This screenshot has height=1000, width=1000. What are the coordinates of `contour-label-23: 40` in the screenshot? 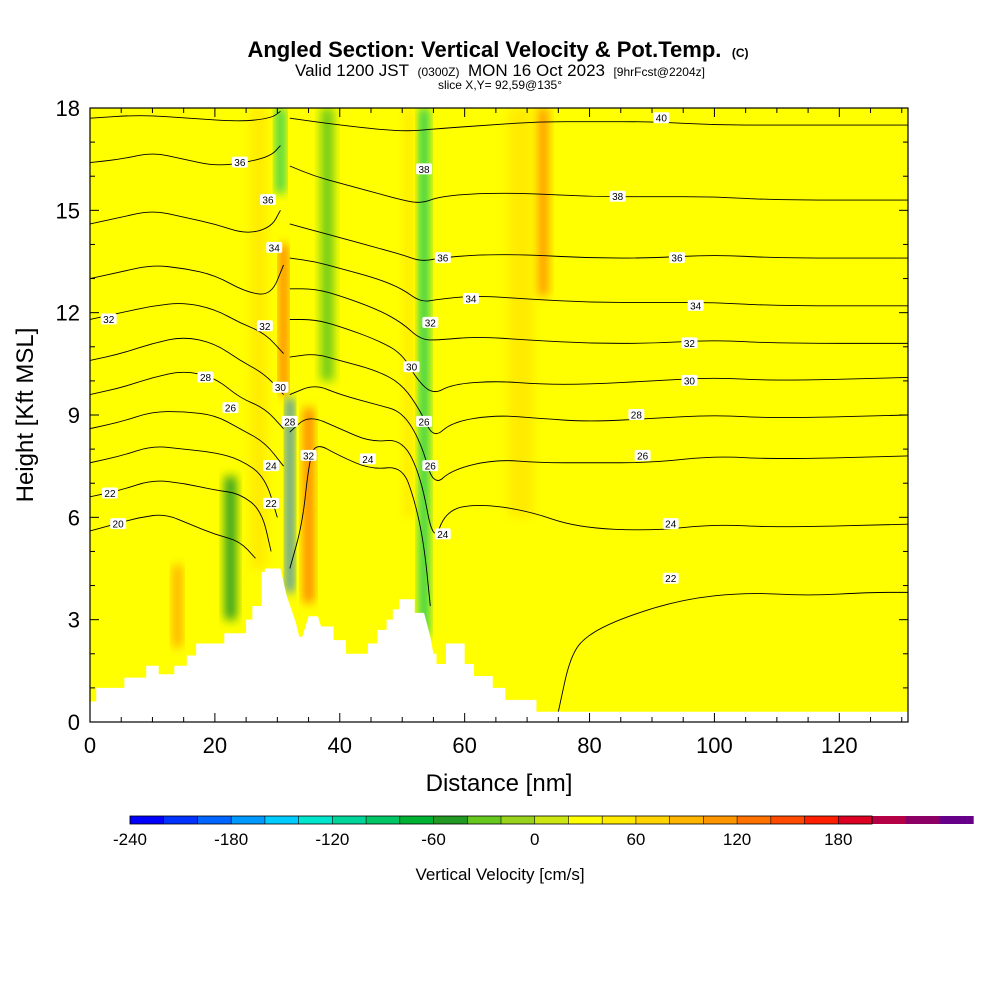 It's located at (662, 119).